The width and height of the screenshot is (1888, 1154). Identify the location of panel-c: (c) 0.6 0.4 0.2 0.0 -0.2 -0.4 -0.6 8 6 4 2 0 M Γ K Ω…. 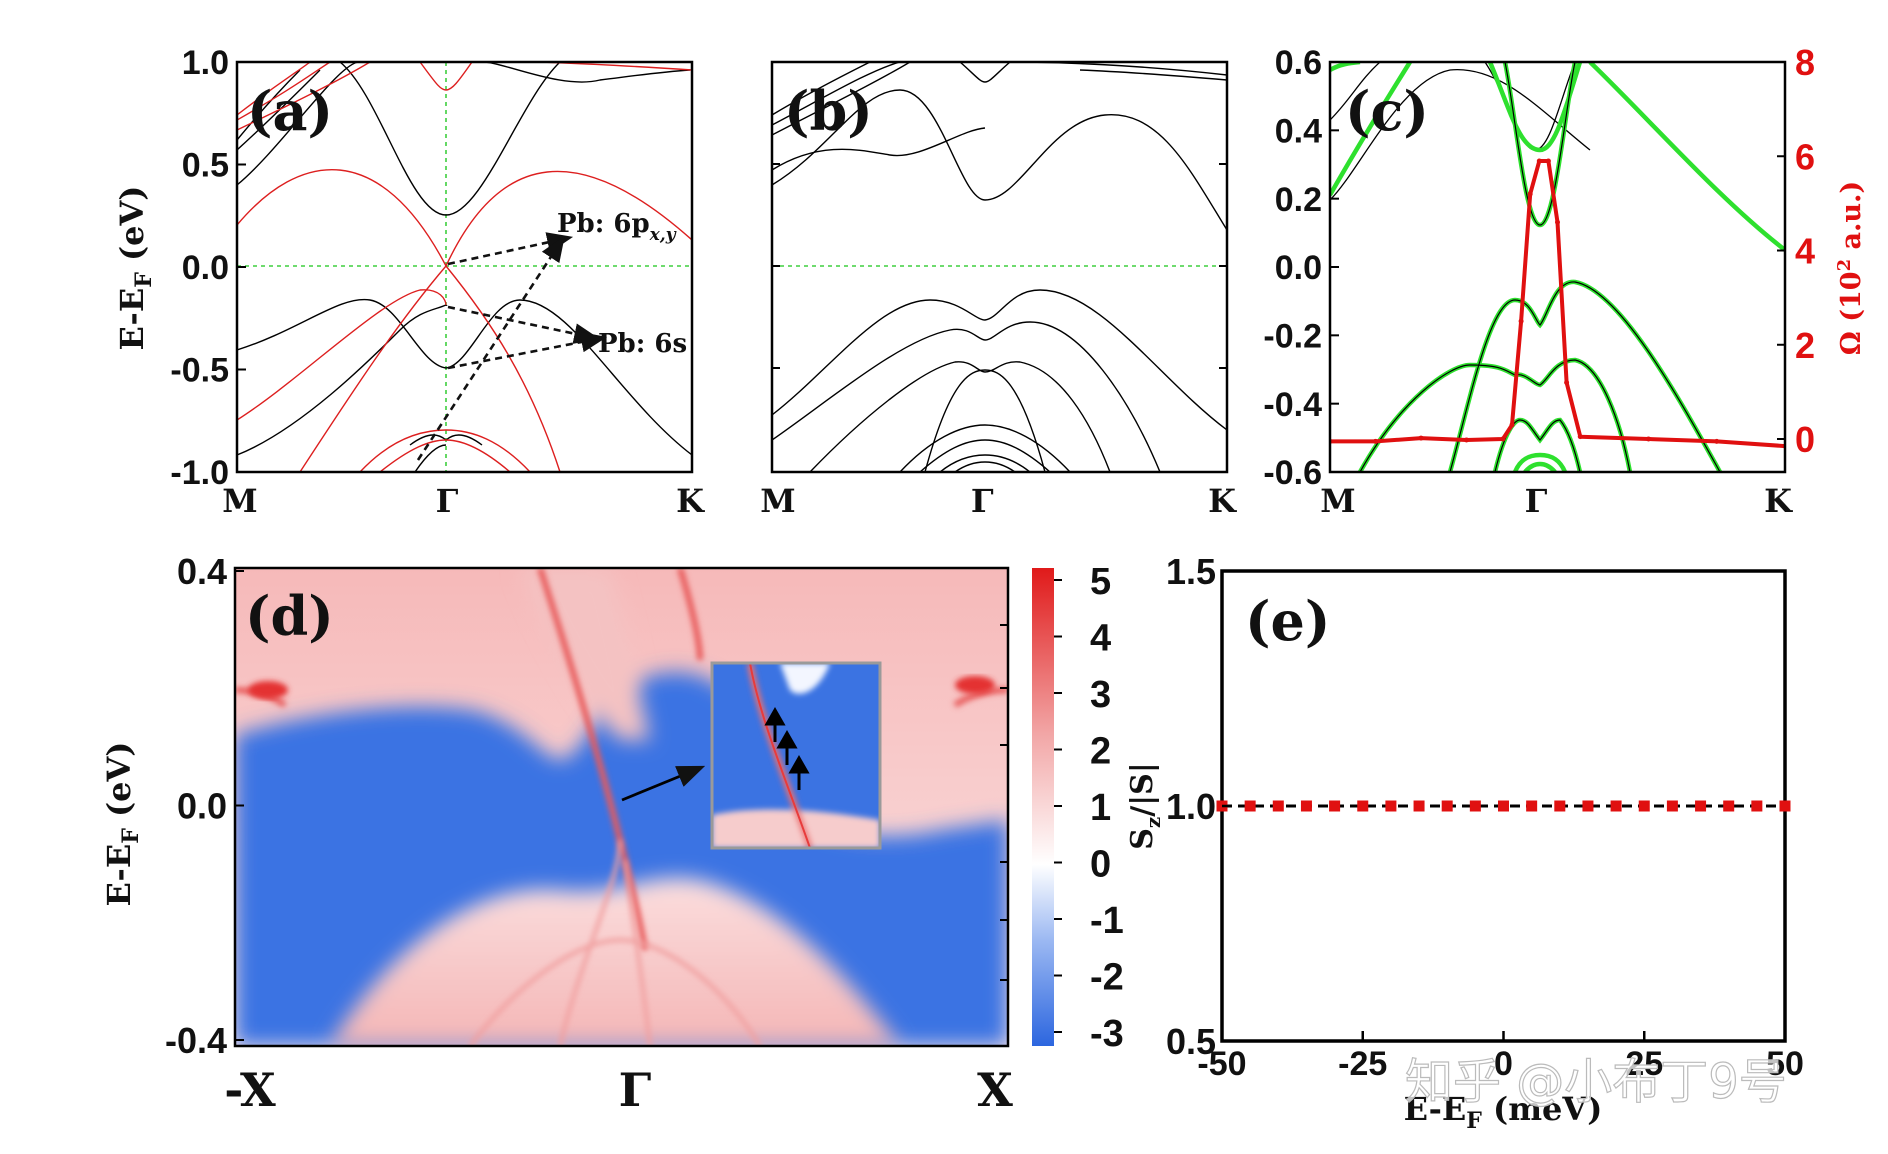
(1565, 281).